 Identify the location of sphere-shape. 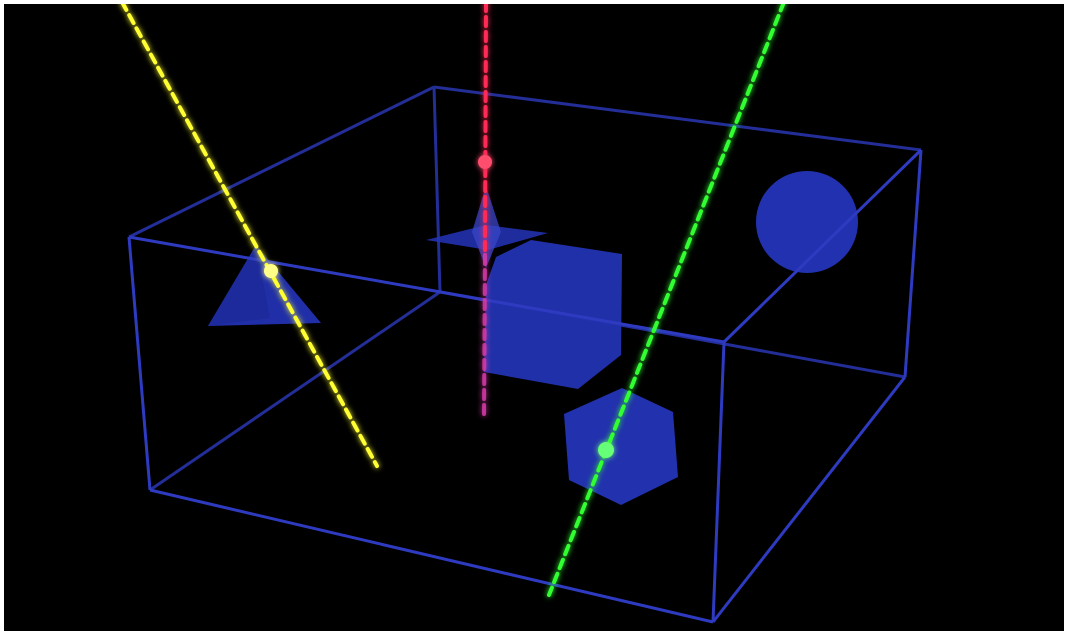
(807, 222).